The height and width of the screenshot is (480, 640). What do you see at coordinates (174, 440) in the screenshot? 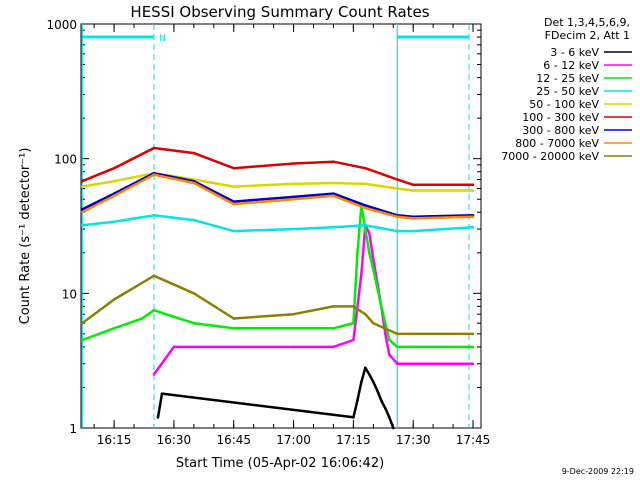
I see `x-tick-label: 16:30` at bounding box center [174, 440].